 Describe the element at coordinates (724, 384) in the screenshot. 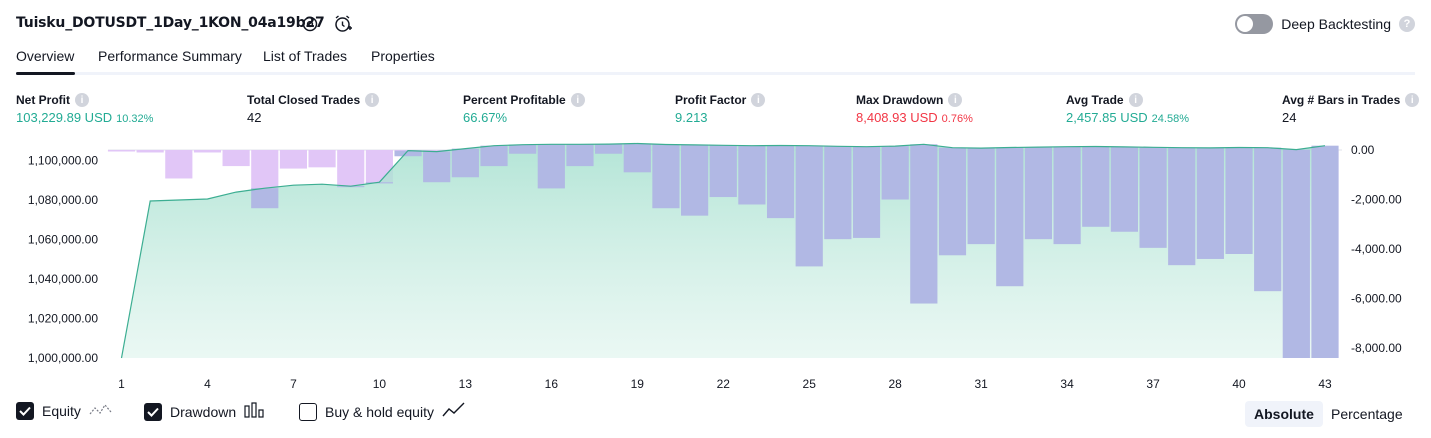

I see `x-axis-tick-label: 22` at that location.